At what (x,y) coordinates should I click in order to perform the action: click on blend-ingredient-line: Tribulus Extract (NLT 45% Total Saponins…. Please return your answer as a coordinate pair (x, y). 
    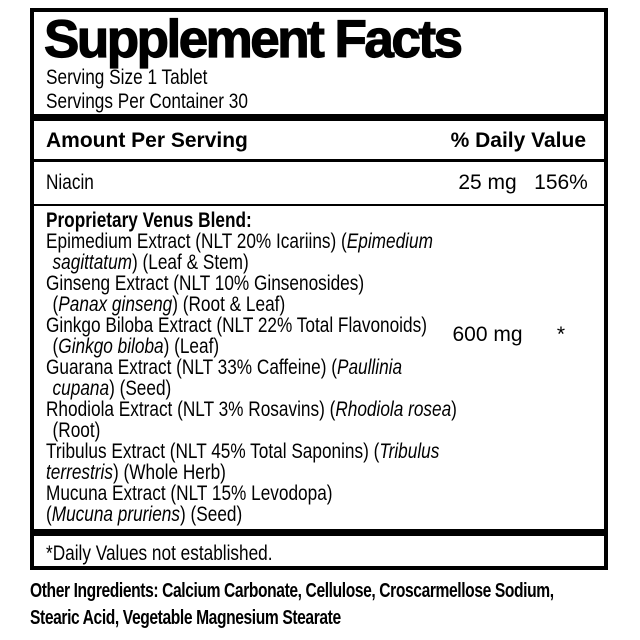
    Looking at the image, I should click on (243, 451).